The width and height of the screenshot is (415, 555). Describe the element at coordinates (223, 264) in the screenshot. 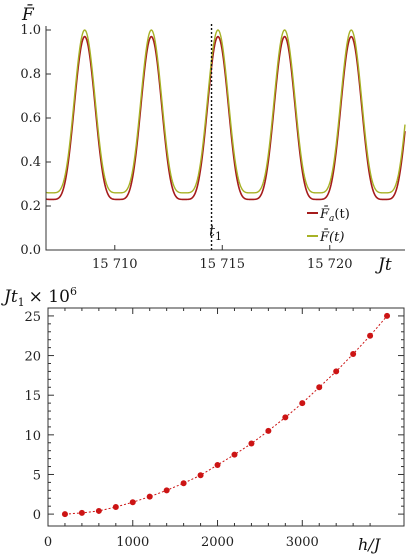

I see `top-x-tick-label: 15 715` at that location.